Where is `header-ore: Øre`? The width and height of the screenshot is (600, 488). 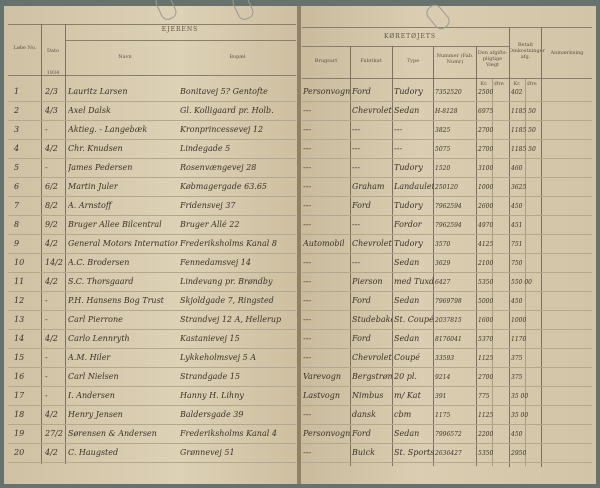
header-ore: Øre is located at coordinates (499, 84).